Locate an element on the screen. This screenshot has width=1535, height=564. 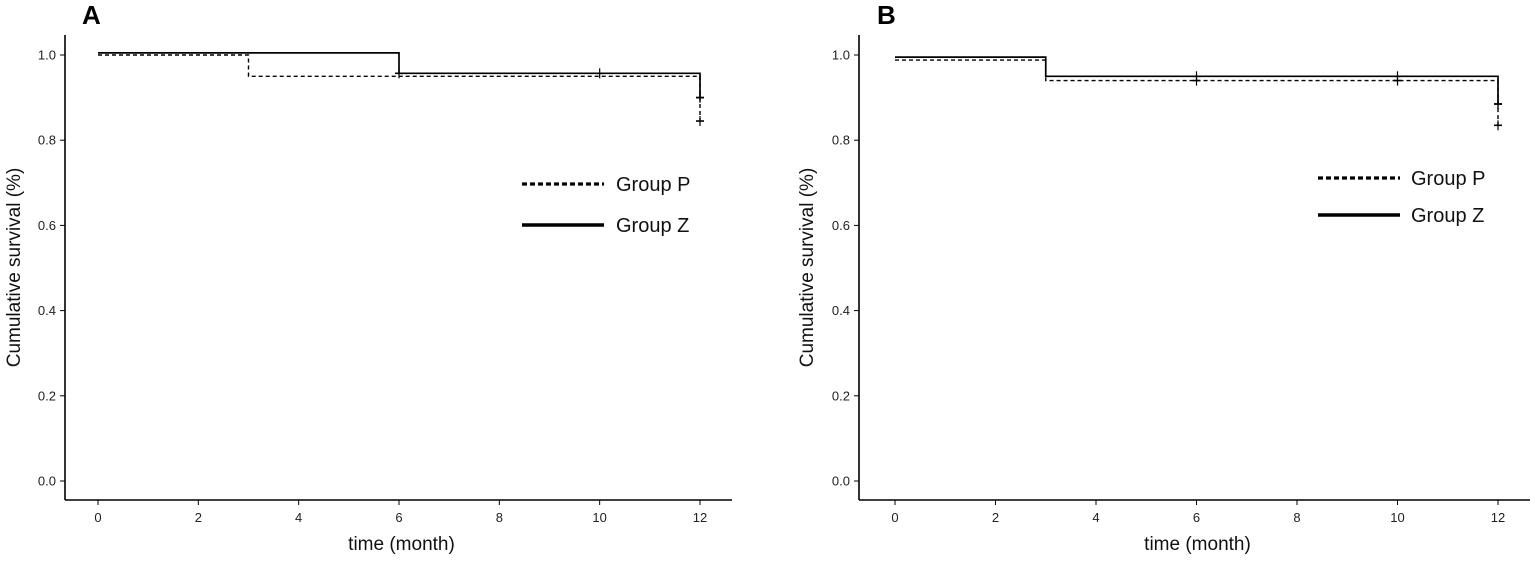
series-line-group-p is located at coordinates (1197, 92).